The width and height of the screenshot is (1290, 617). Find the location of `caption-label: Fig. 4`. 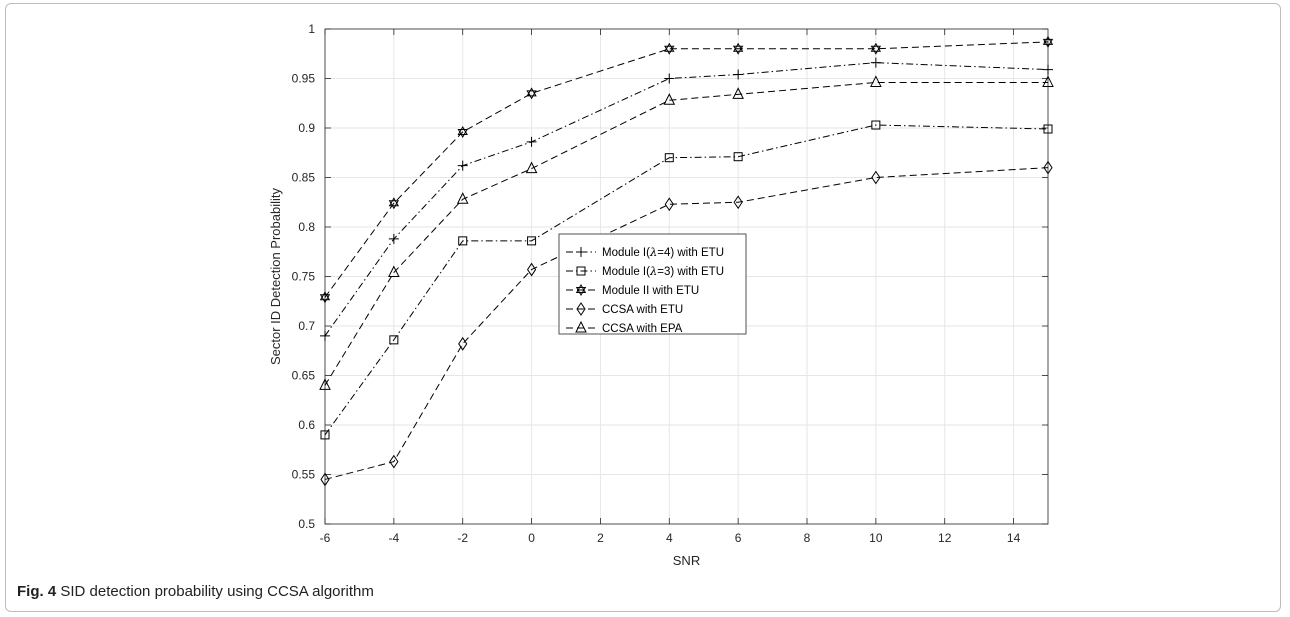

caption-label: Fig. 4 is located at coordinates (37, 591).